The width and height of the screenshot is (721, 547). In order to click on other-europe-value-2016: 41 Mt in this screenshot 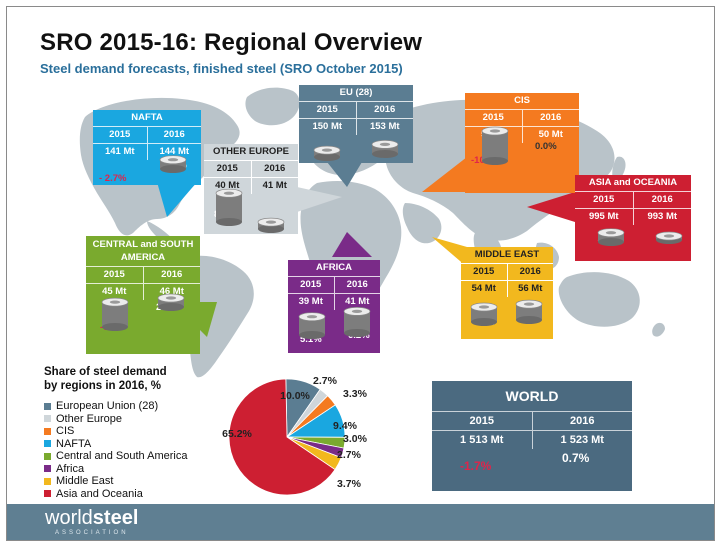, I will do `click(274, 186)`.